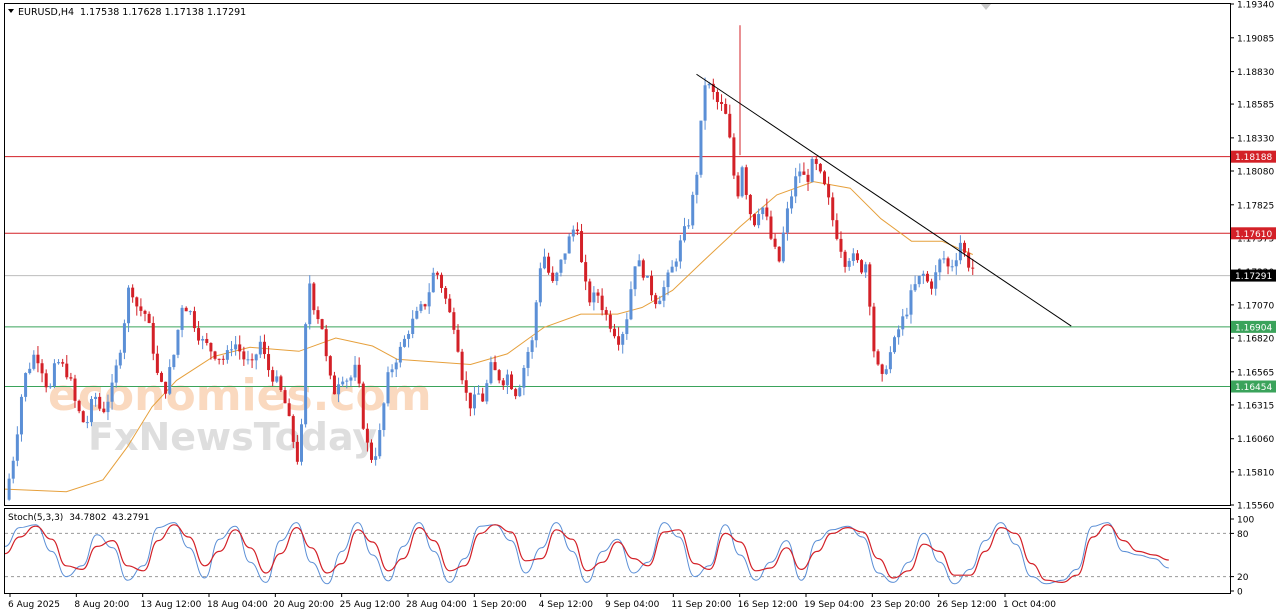  I want to click on stoch-tick-label: 80, so click(1243, 535).